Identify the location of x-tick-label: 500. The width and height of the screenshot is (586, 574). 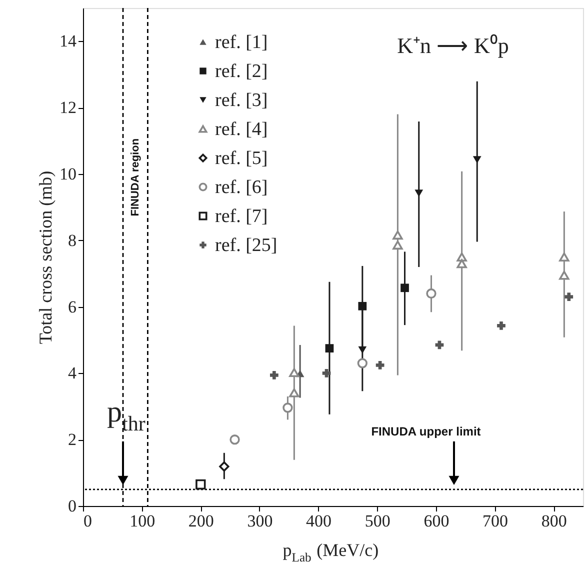
(377, 521).